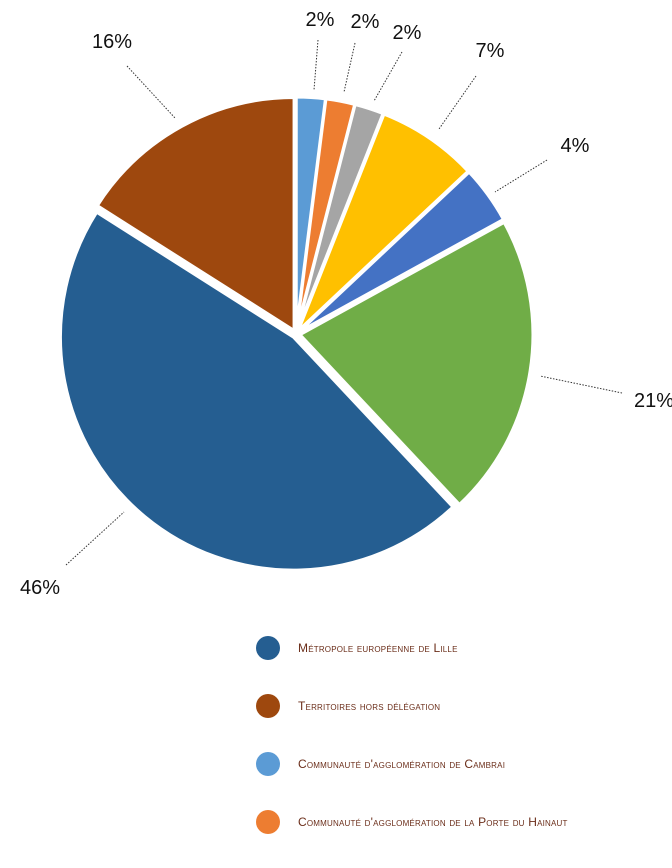  Describe the element at coordinates (575, 146) in the screenshot. I see `data-label: 4%` at that location.